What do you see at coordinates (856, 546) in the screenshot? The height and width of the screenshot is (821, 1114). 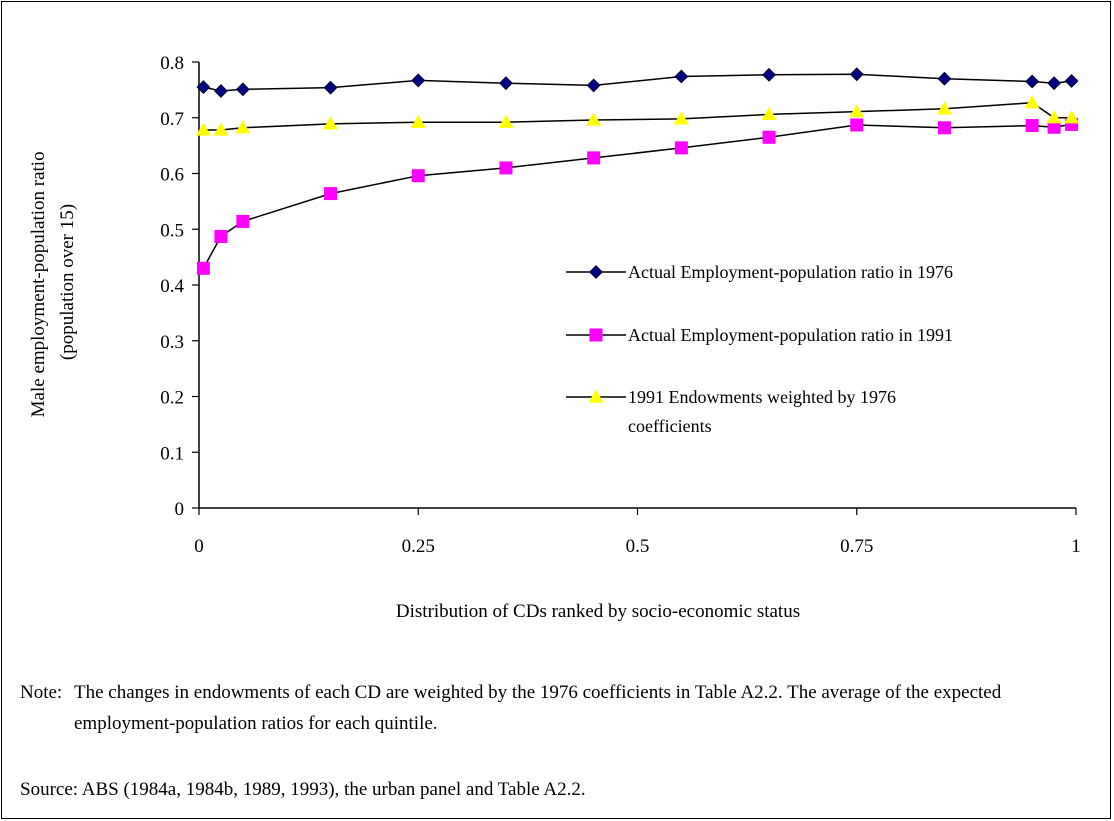 I see `x-tick-label: 0.75` at bounding box center [856, 546].